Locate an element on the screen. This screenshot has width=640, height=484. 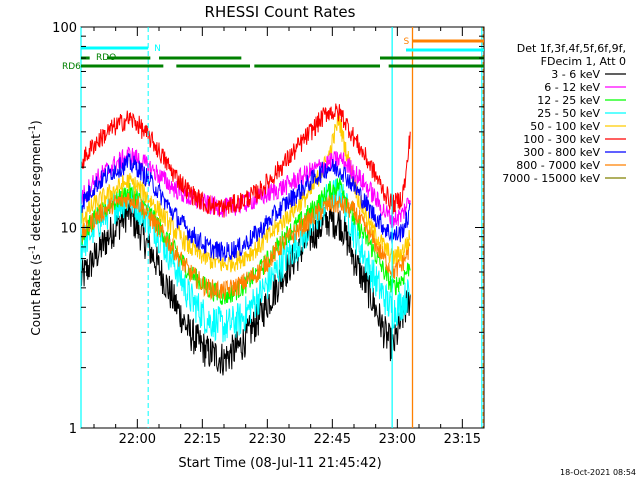
footer-timestamp: 18-Oct-2021 08:54 is located at coordinates (598, 472).